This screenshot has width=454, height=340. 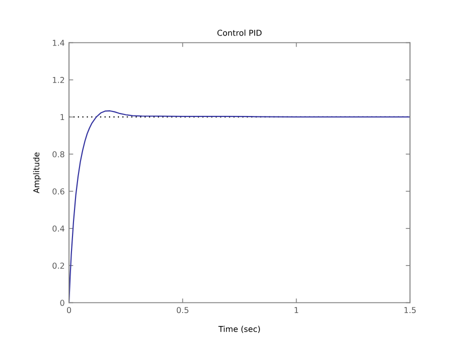 What do you see at coordinates (58, 191) in the screenshot?
I see `y-tick-label: 0.6` at bounding box center [58, 191].